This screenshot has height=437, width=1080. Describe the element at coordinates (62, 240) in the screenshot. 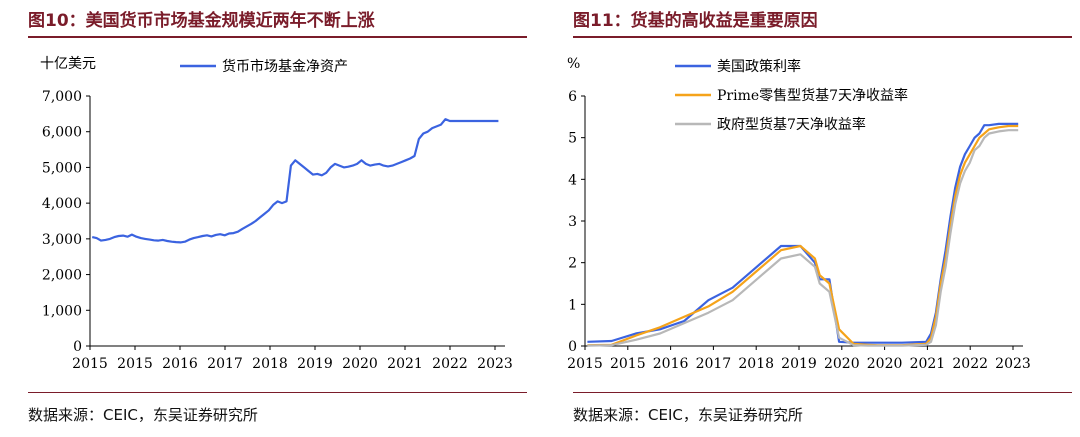

I see `y-tick-label: 3,000` at that location.